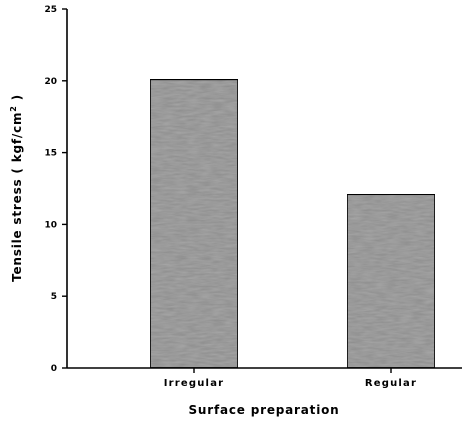 This screenshot has width=469, height=422. What do you see at coordinates (17, 197) in the screenshot?
I see `y-axis-title-main: Tensile stress ( kgf/cm` at bounding box center [17, 197].